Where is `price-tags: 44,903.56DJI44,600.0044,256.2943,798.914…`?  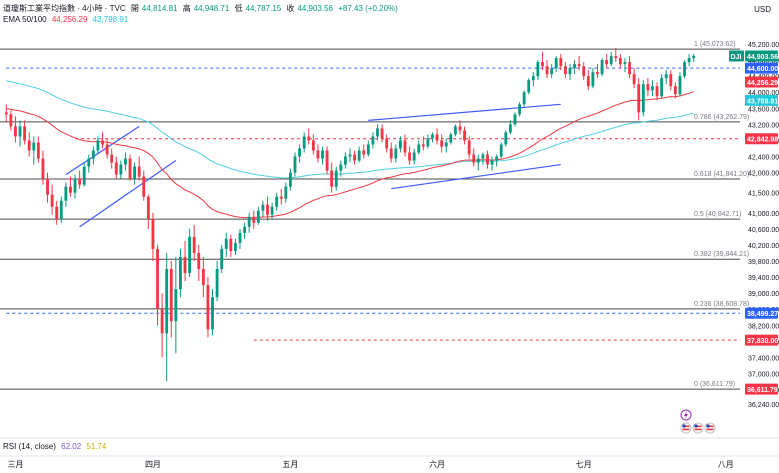 price-tags: 44,903.56DJI44,600.0044,256.2943,798.914… is located at coordinates (753, 222).